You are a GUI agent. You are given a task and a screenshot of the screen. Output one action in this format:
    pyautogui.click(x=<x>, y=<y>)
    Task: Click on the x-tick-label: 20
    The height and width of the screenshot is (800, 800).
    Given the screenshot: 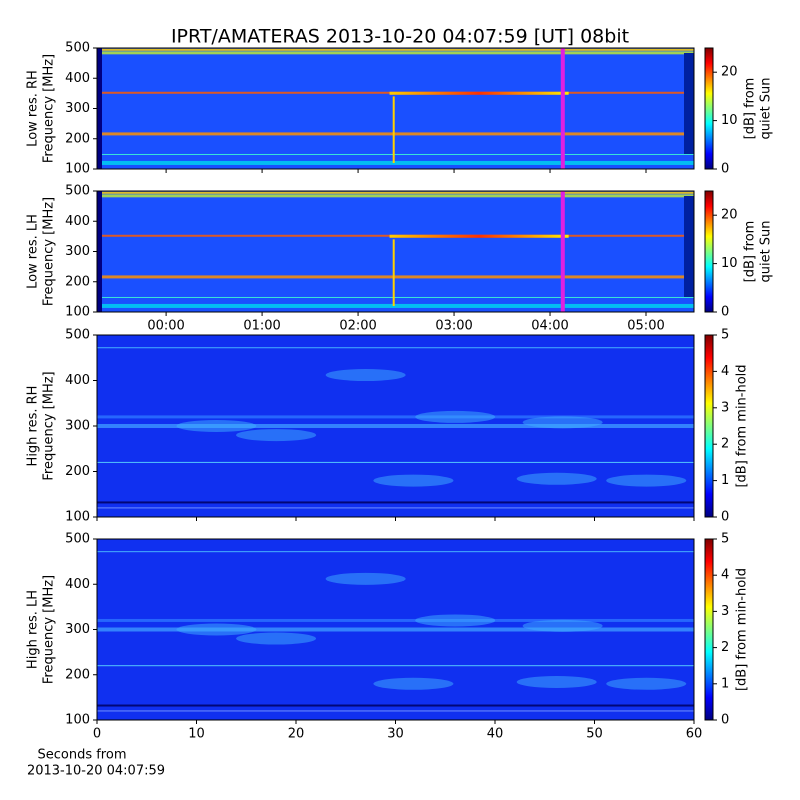 What is the action you would take?
    pyautogui.click(x=296, y=734)
    